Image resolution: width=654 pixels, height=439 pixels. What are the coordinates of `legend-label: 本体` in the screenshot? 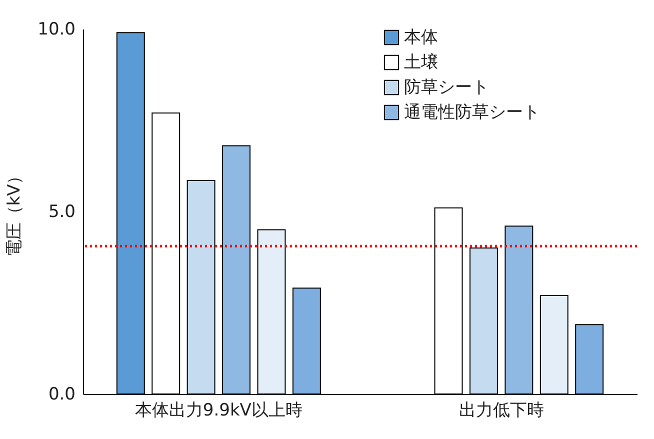 It's located at (421, 38).